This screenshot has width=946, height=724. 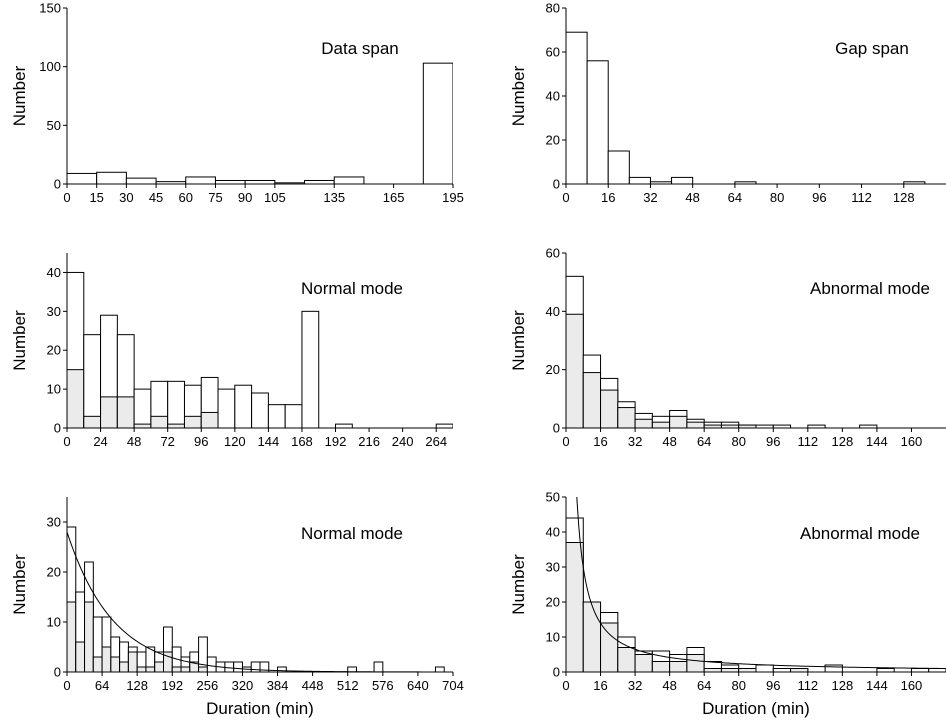 What do you see at coordinates (352, 533) in the screenshot?
I see `panel-title: Normal mode` at bounding box center [352, 533].